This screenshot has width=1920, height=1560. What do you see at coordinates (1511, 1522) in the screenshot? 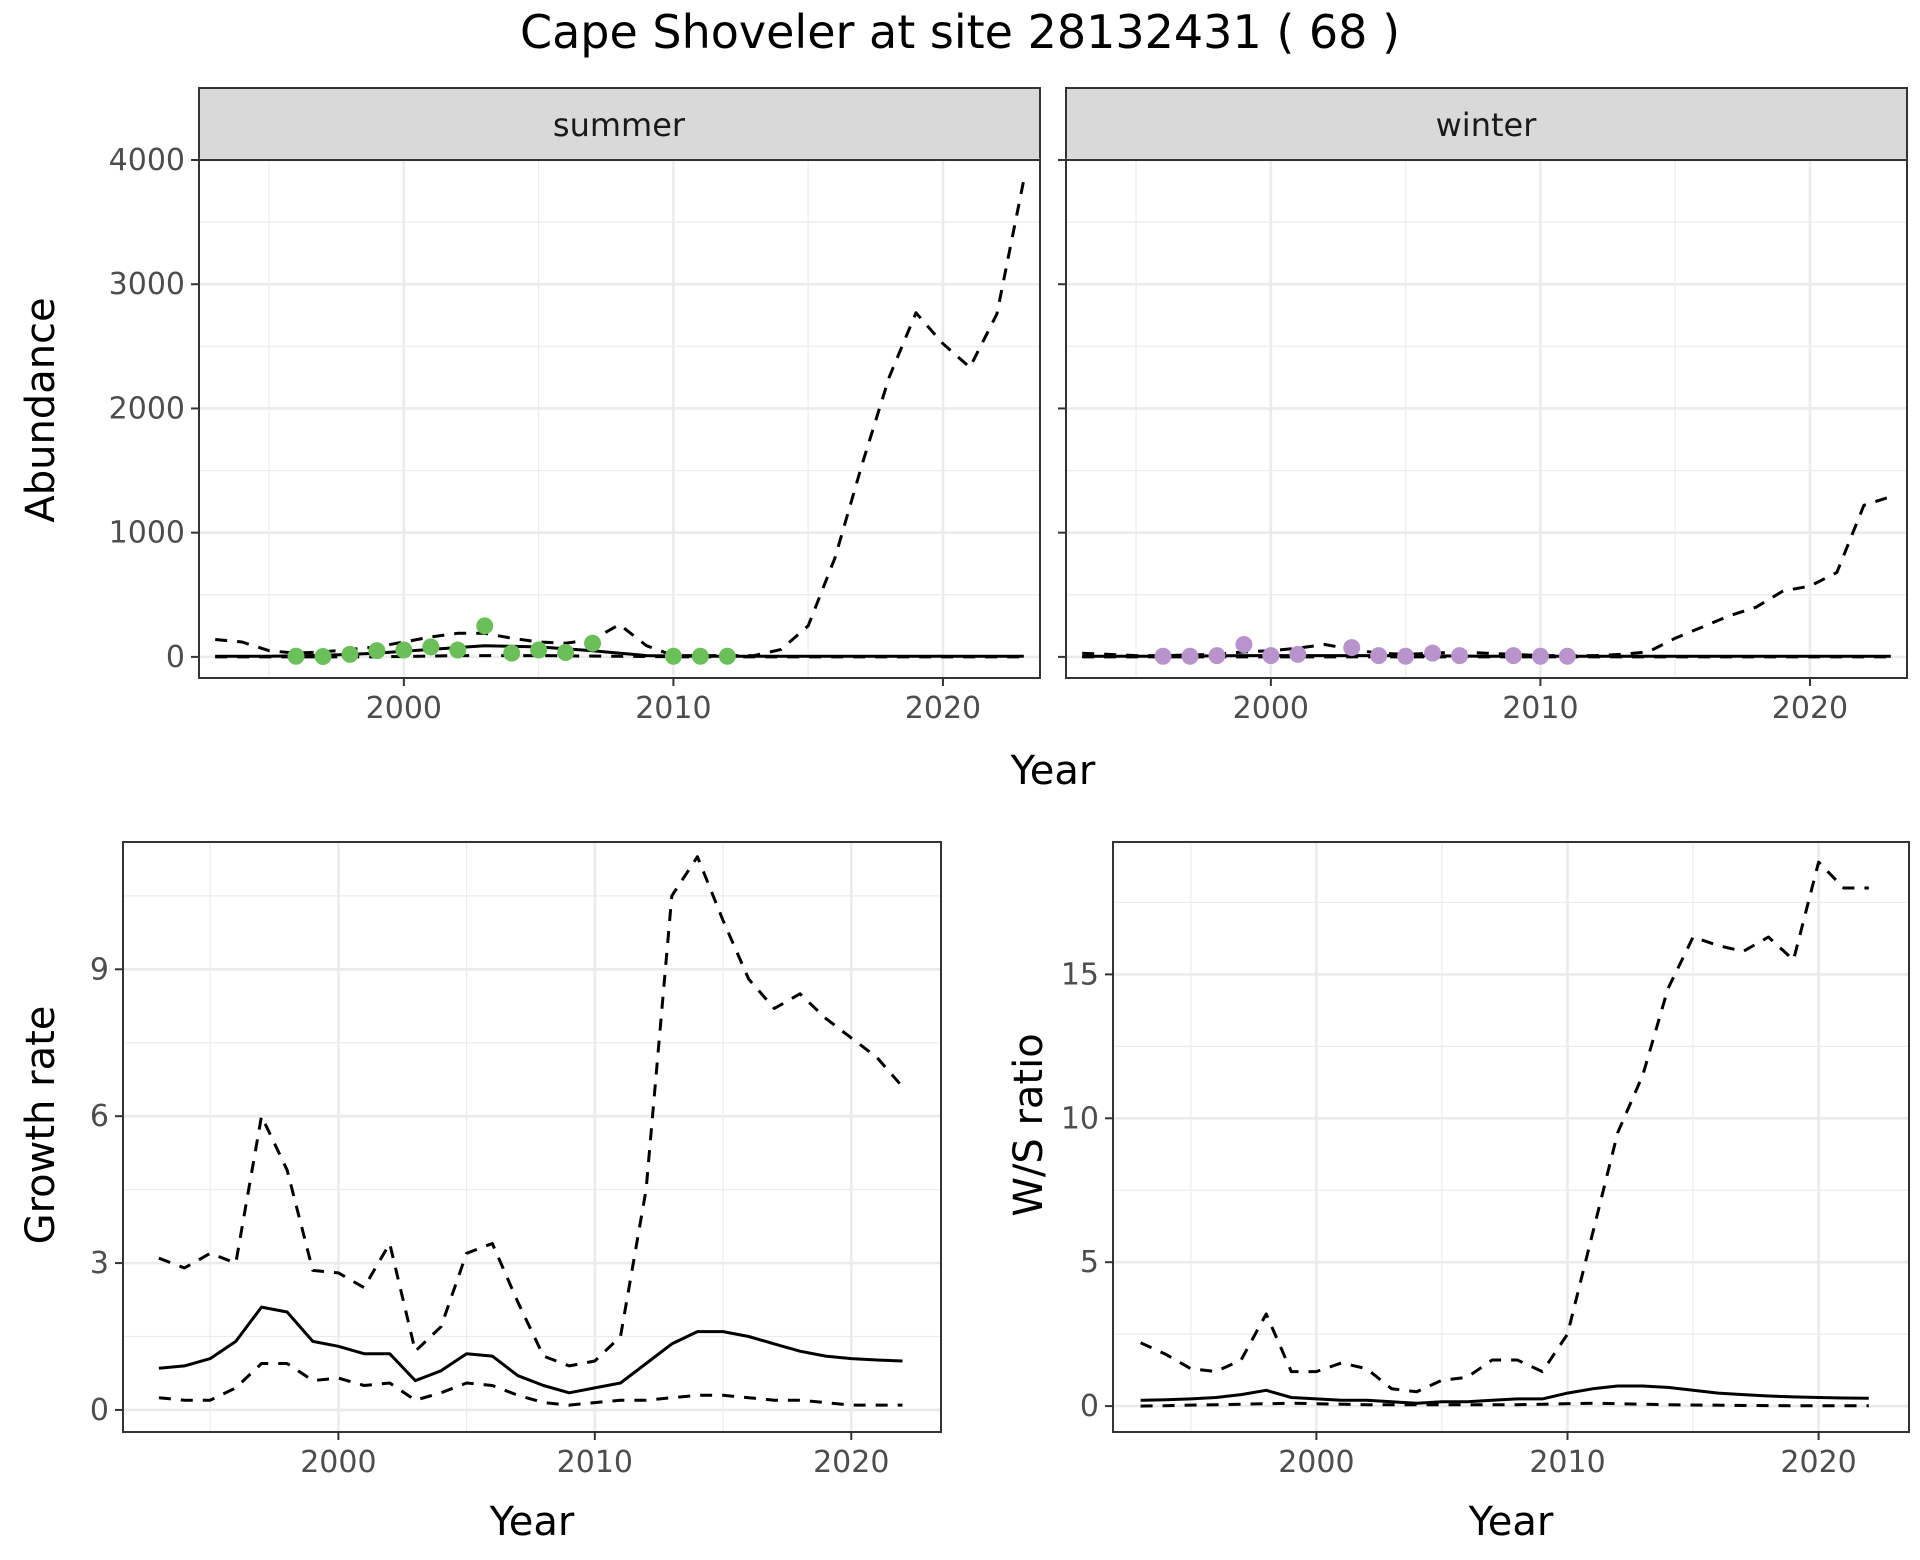
I see `ws-ratio-x-axis-title: Year` at bounding box center [1511, 1522].